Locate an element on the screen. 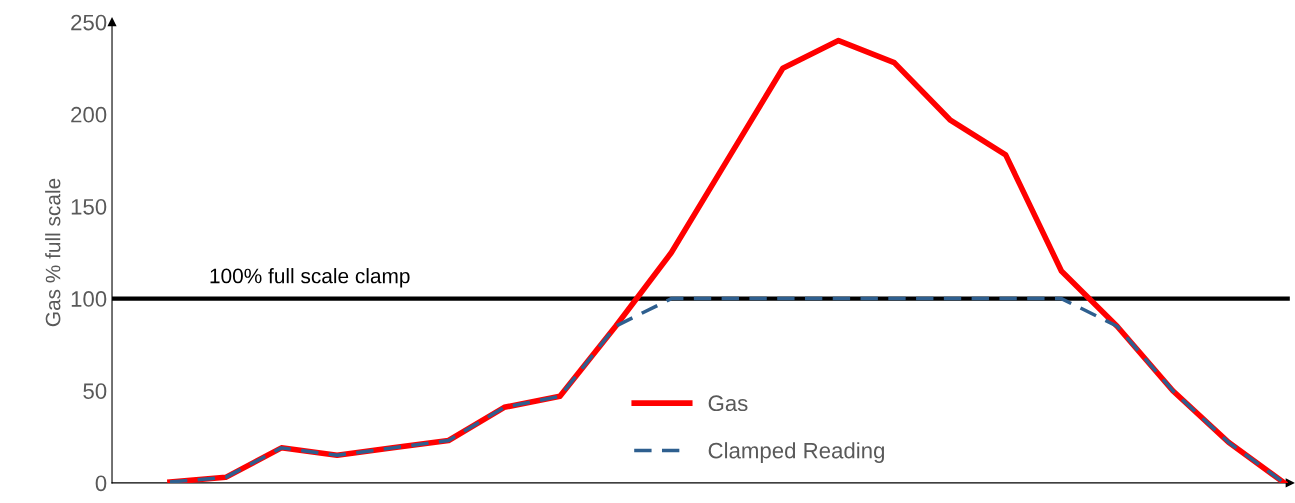  y-tick-label: 50 is located at coordinates (95, 391).